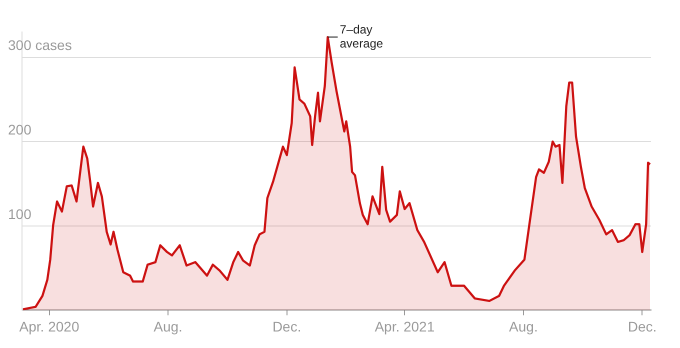 Image resolution: width=680 pixels, height=348 pixels. I want to click on y-tick-label: 200, so click(20, 129).